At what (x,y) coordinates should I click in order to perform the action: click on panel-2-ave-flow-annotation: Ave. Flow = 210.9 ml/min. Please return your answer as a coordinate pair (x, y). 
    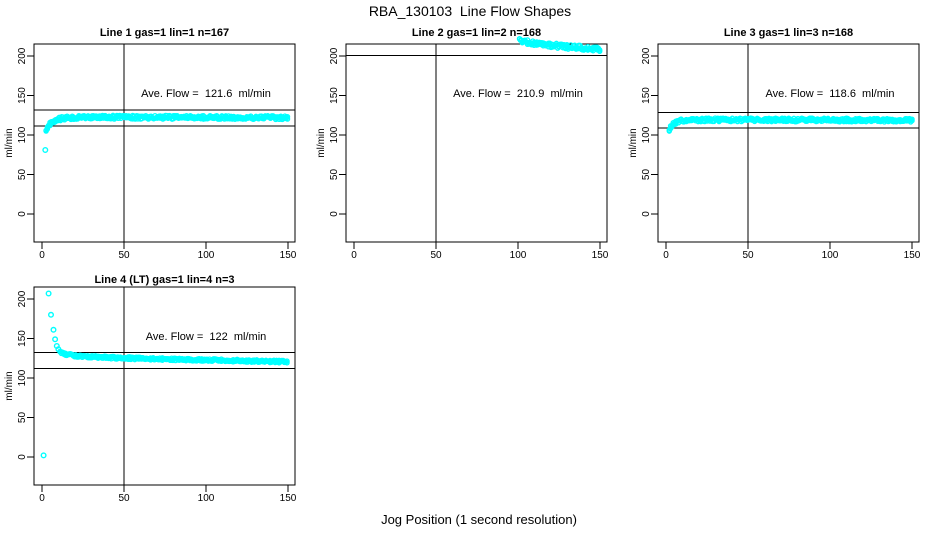
    Looking at the image, I should click on (518, 94).